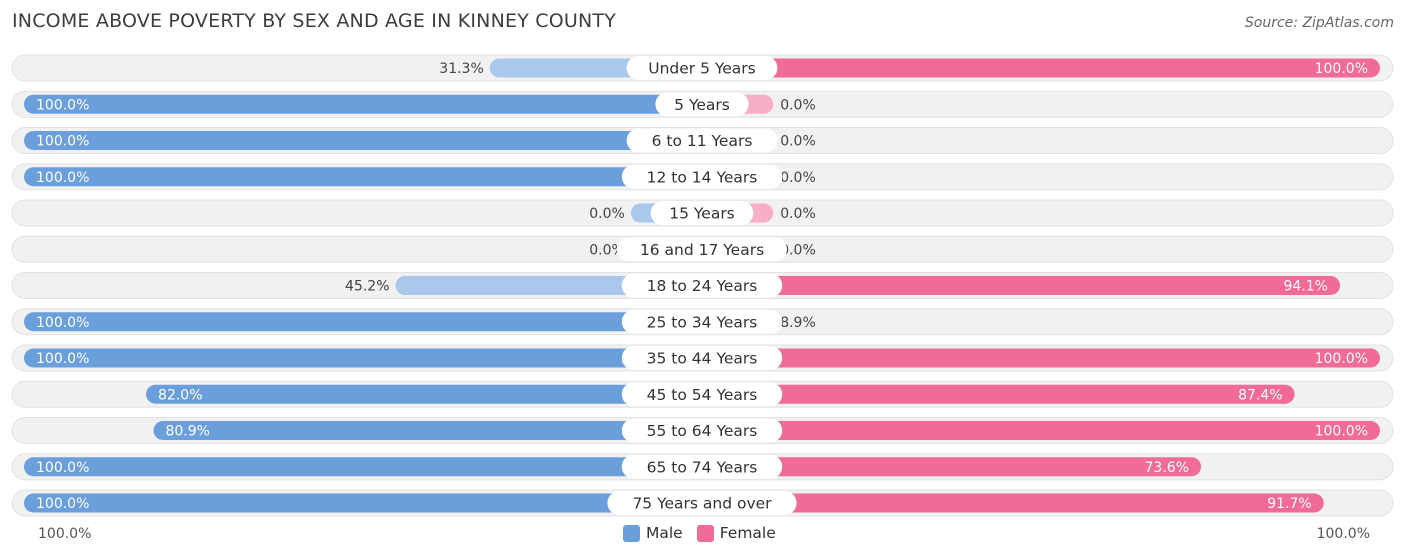  Describe the element at coordinates (367, 287) in the screenshot. I see `male-value-label: 45.2%` at that location.